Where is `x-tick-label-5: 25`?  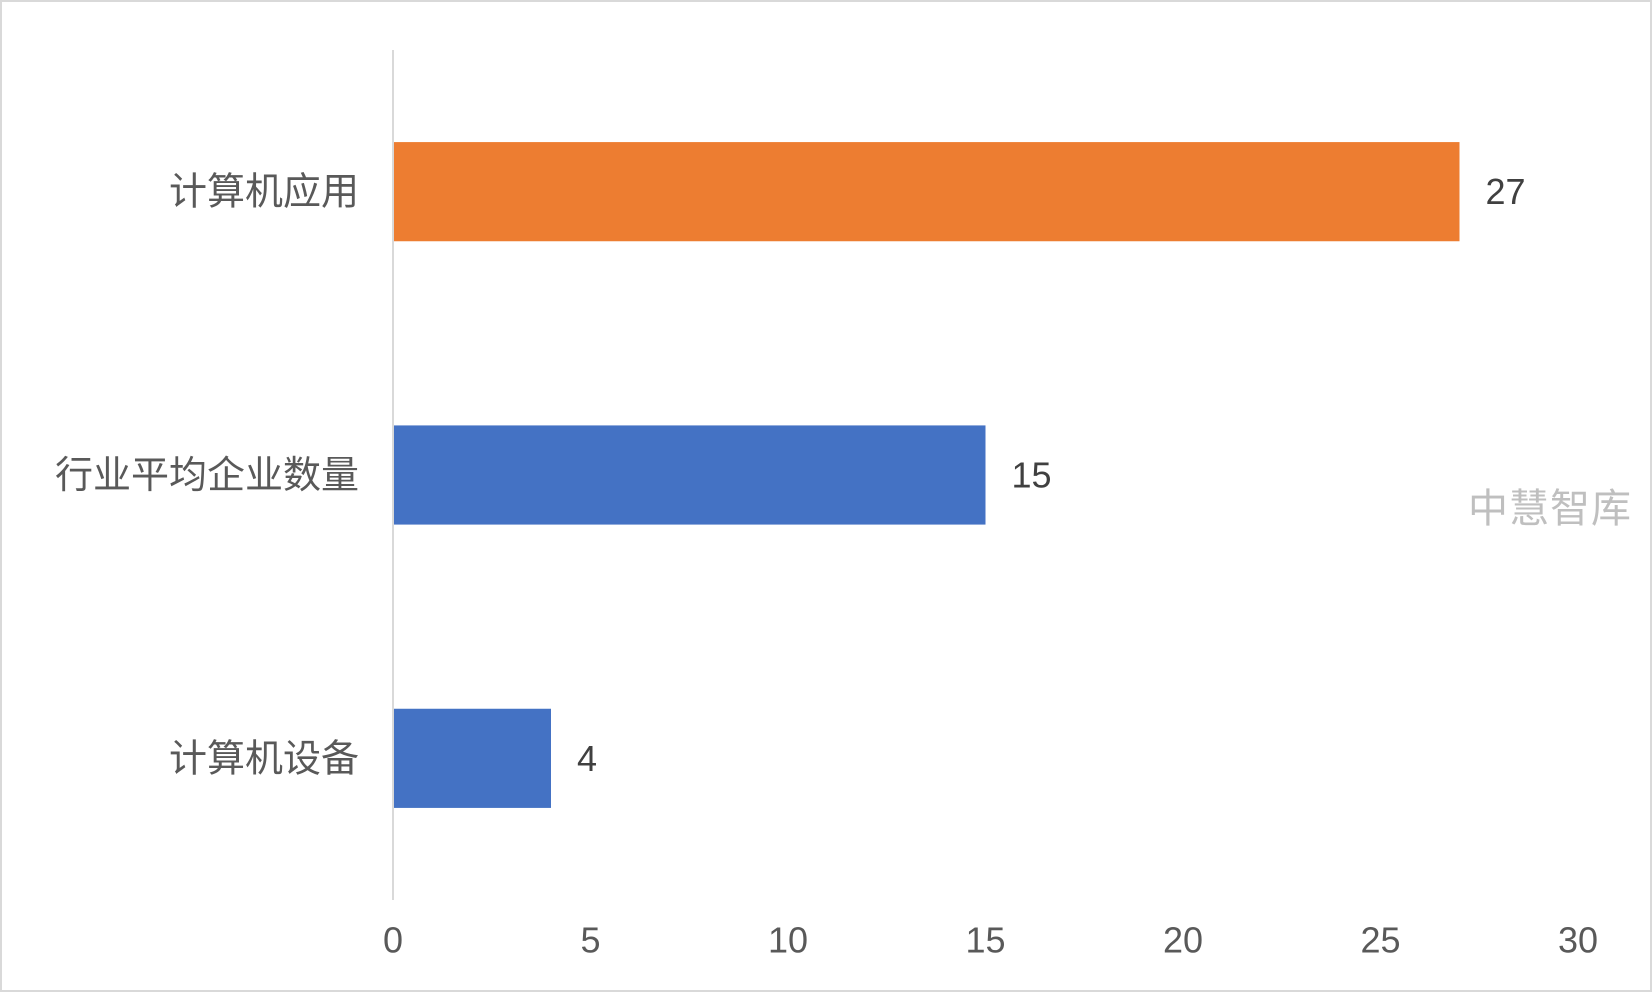
x-tick-label-5: 25 is located at coordinates (1380, 940).